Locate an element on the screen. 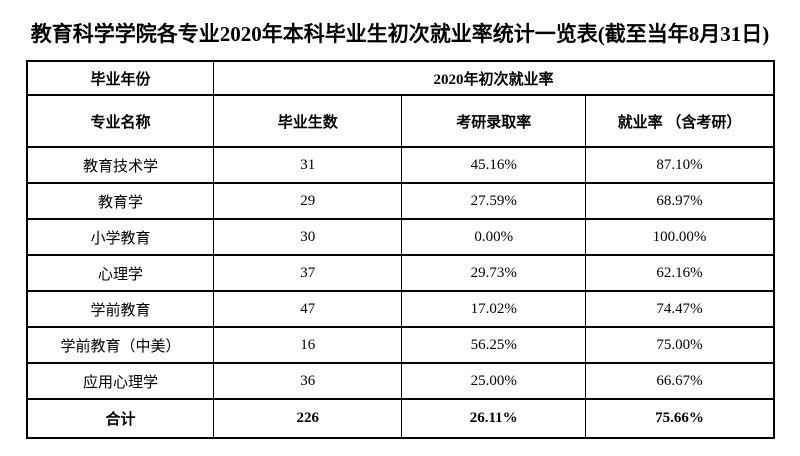  major-cell: 教育技术学 is located at coordinates (120, 165).